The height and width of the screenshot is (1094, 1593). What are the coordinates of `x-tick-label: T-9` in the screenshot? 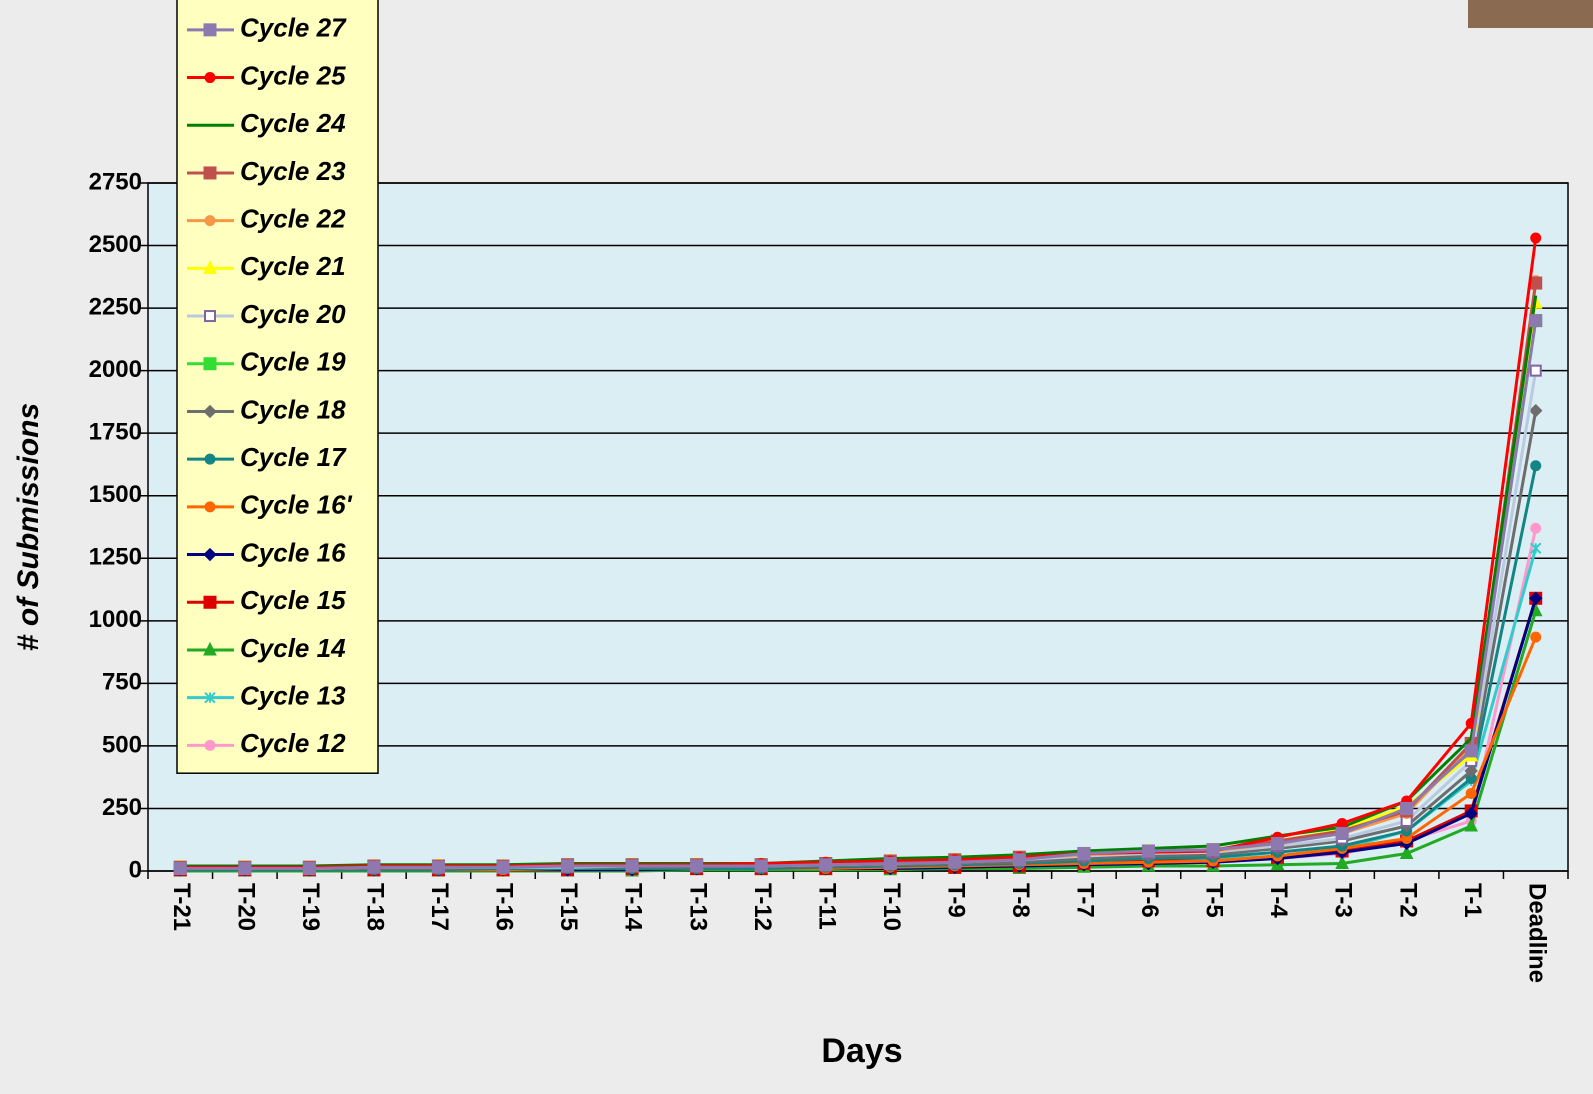 It's located at (955, 900).